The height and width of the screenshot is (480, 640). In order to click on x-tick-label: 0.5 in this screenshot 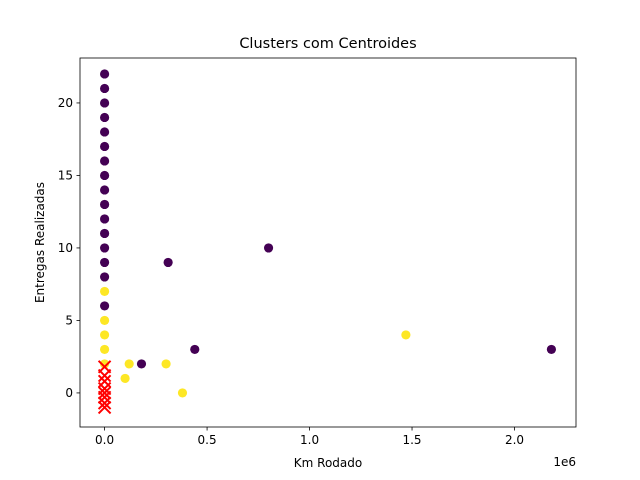, I will do `click(207, 440)`.